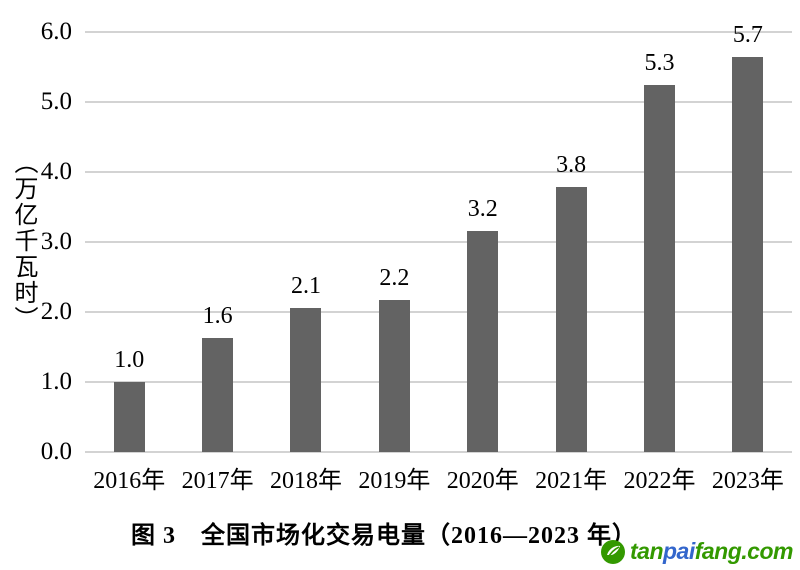 This screenshot has width=800, height=570. I want to click on tanpaifang-logo-icon, so click(613, 551).